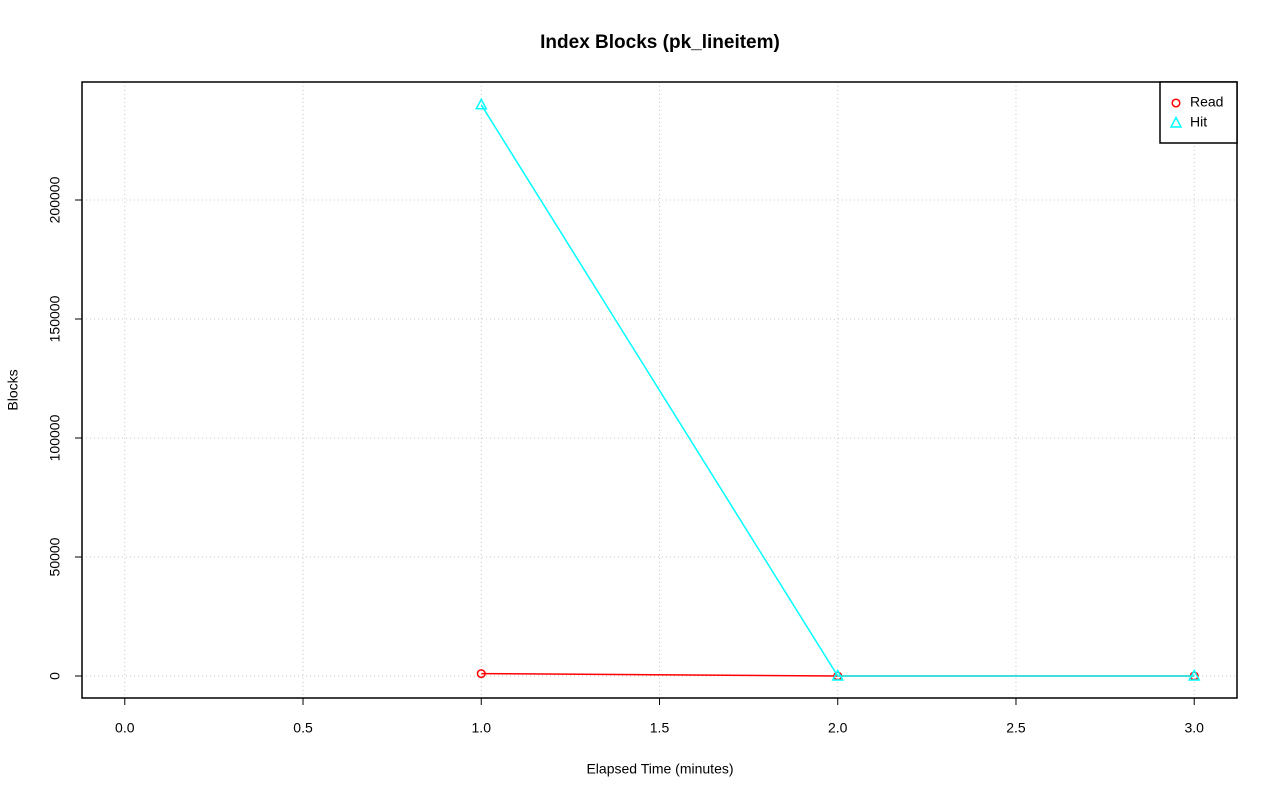 The height and width of the screenshot is (801, 1280). I want to click on x-tick-label: 3.0, so click(1194, 728).